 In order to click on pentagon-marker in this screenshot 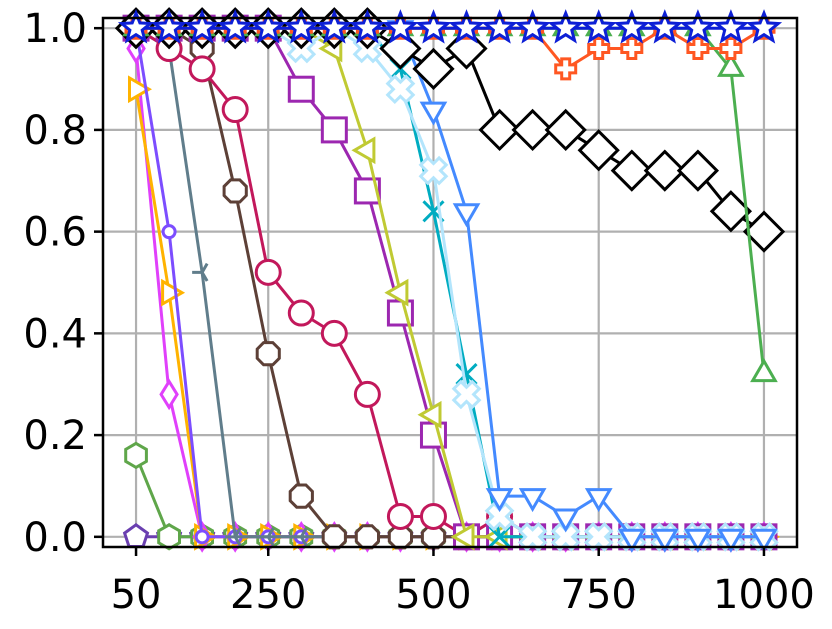, I will do `click(136, 535)`.